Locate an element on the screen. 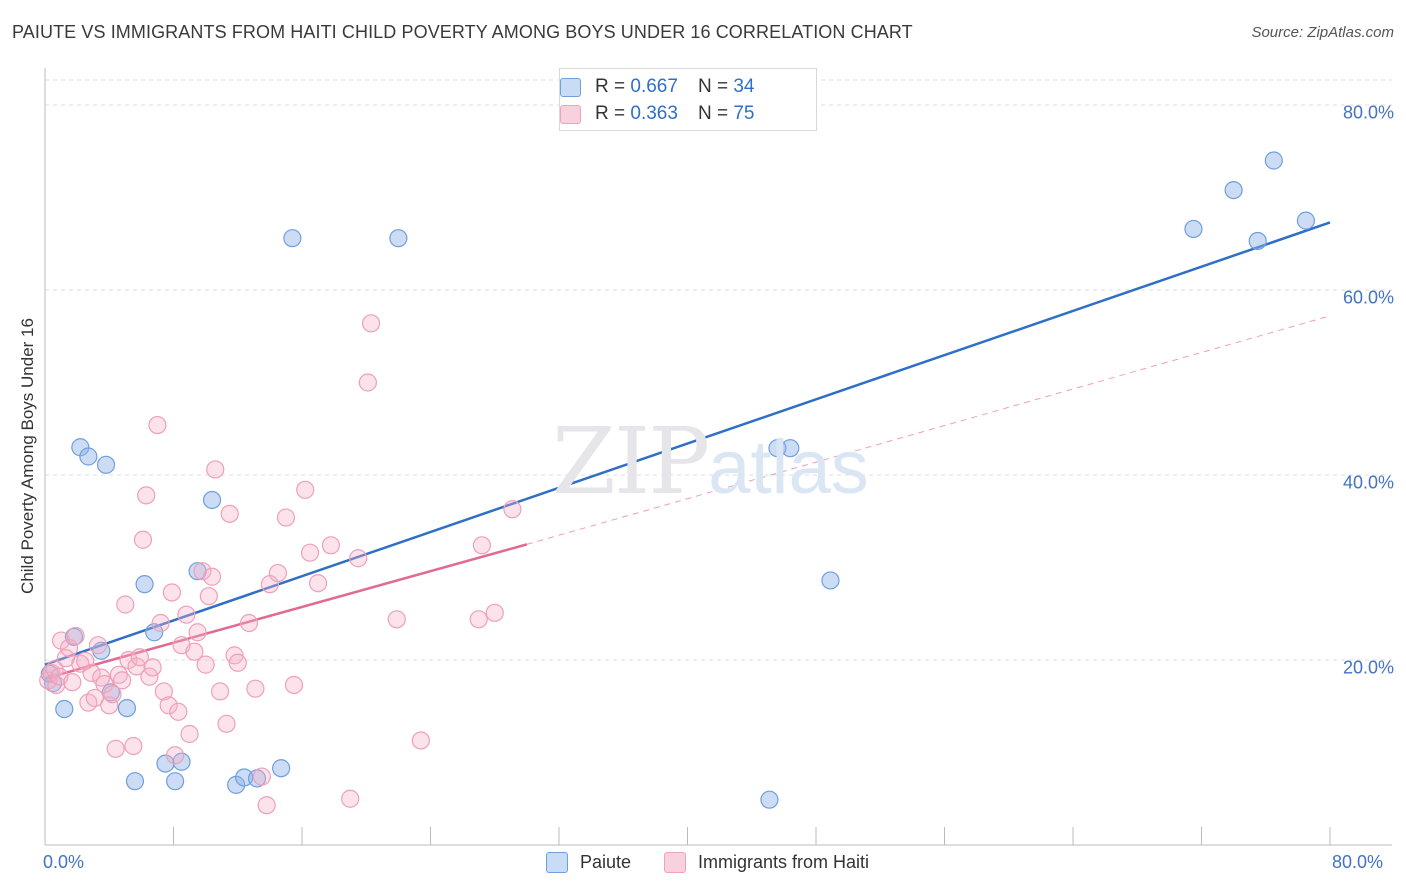 The width and height of the screenshot is (1406, 892). y-tick-label: 20.0% is located at coordinates (1368, 667).